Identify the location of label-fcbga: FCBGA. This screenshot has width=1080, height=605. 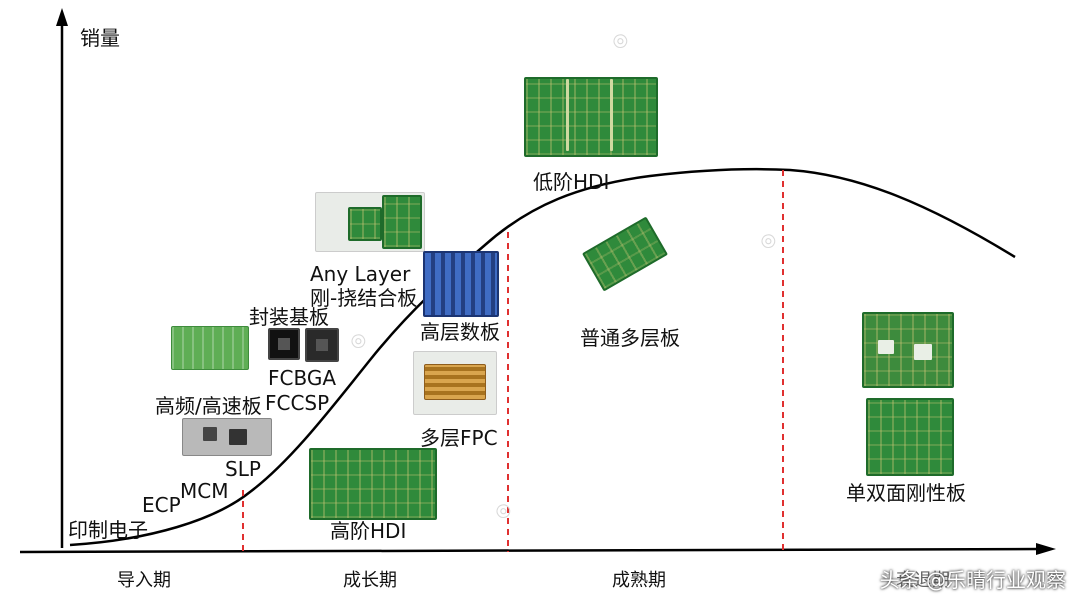
(302, 378).